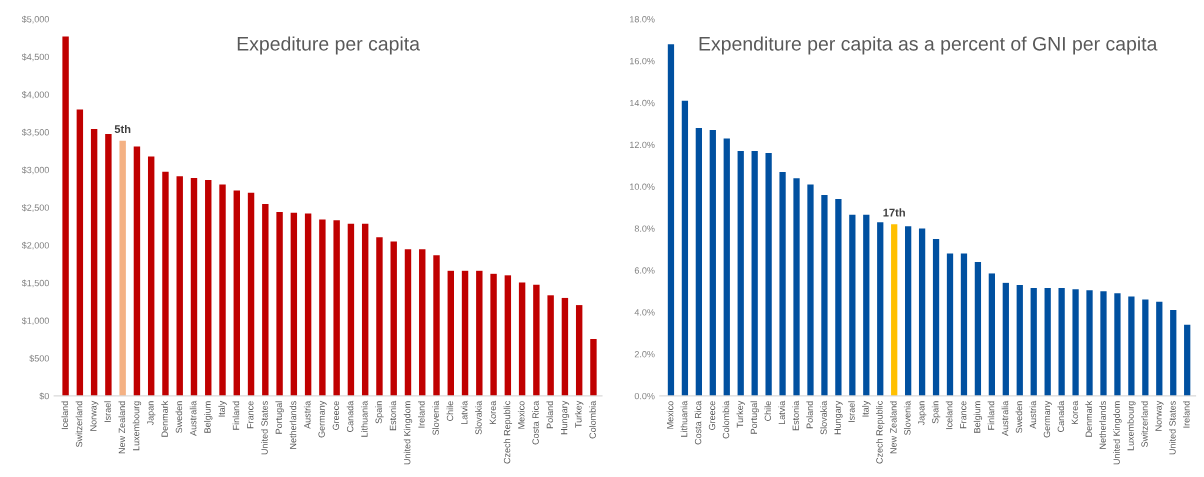 This screenshot has height=477, width=1204. What do you see at coordinates (264, 428) in the screenshot?
I see `x-tick-label: United States` at bounding box center [264, 428].